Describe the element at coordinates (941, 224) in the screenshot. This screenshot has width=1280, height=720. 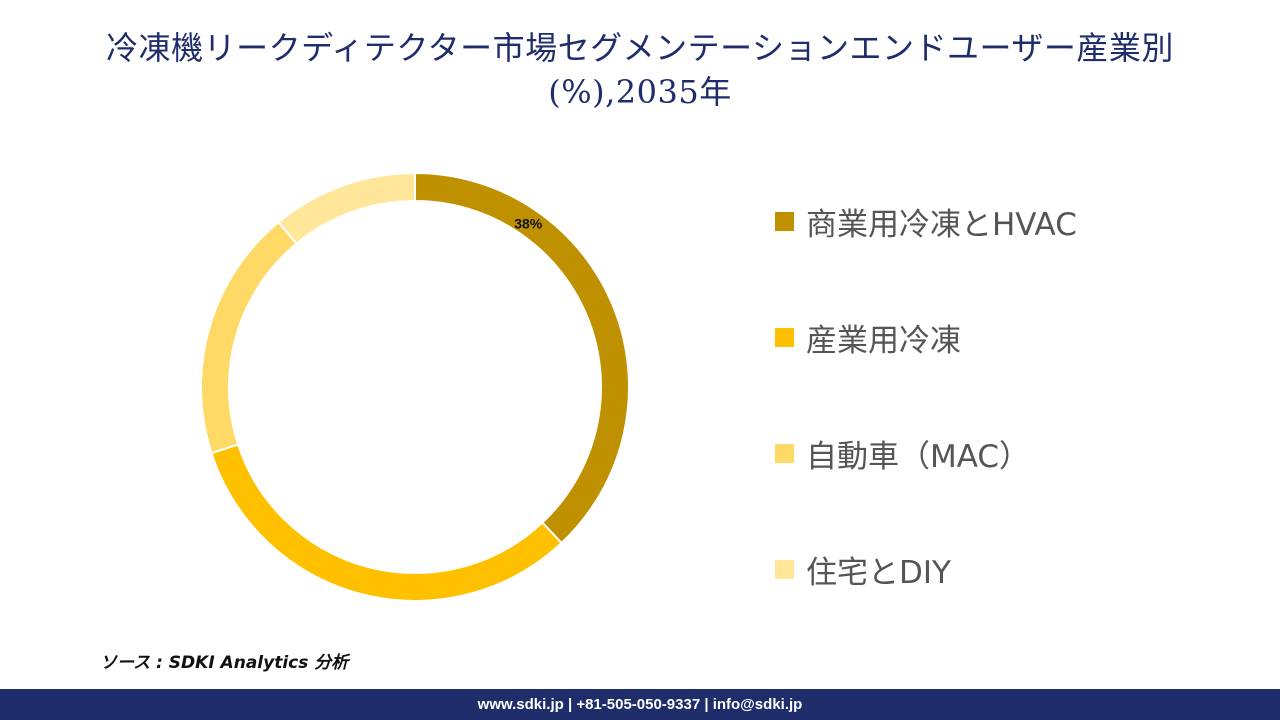
I see `legend-label-1: 商業用冷凍とHVAC` at that location.